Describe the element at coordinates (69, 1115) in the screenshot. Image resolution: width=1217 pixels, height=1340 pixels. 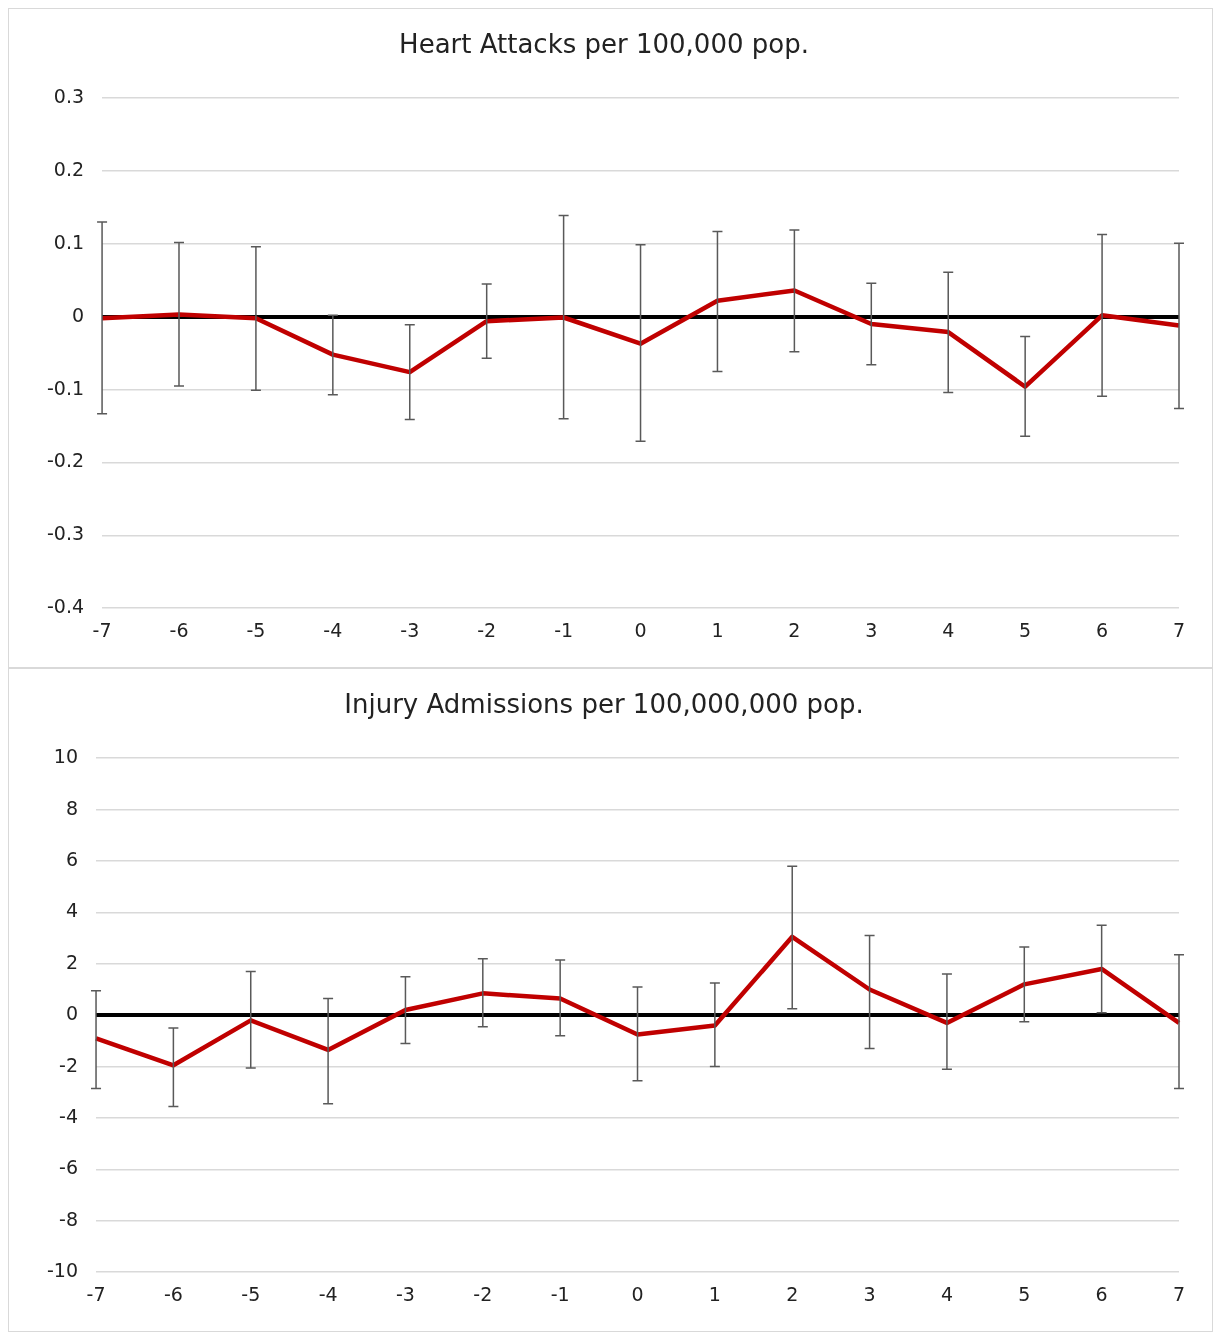
I see `y-tick-label: -4` at that location.